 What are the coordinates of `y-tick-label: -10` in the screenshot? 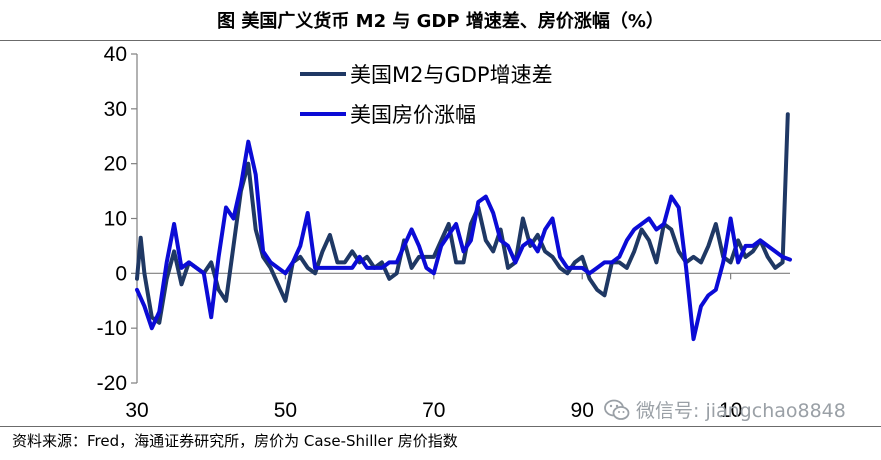 It's located at (112, 328).